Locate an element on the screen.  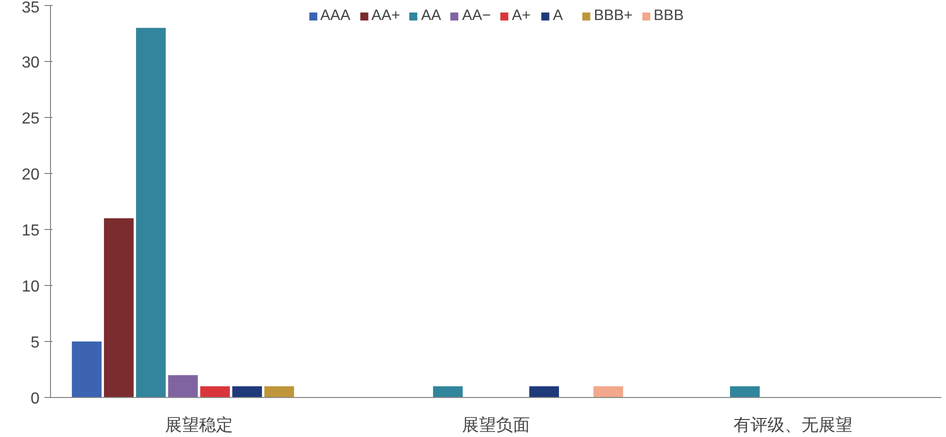
legend-label: AAA is located at coordinates (335, 15).